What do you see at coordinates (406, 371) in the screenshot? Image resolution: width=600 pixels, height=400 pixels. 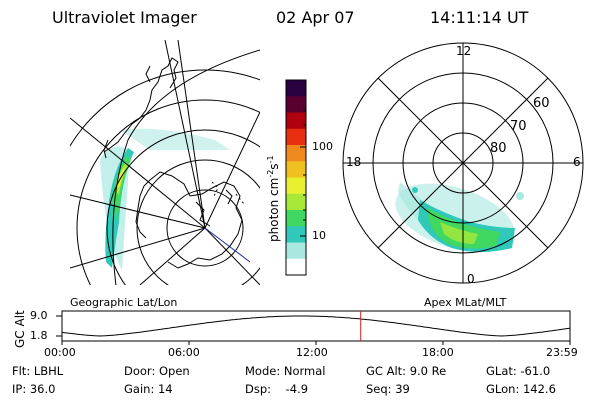 I see `gc-alt-info: GC Alt: 9.0 Re` at bounding box center [406, 371].